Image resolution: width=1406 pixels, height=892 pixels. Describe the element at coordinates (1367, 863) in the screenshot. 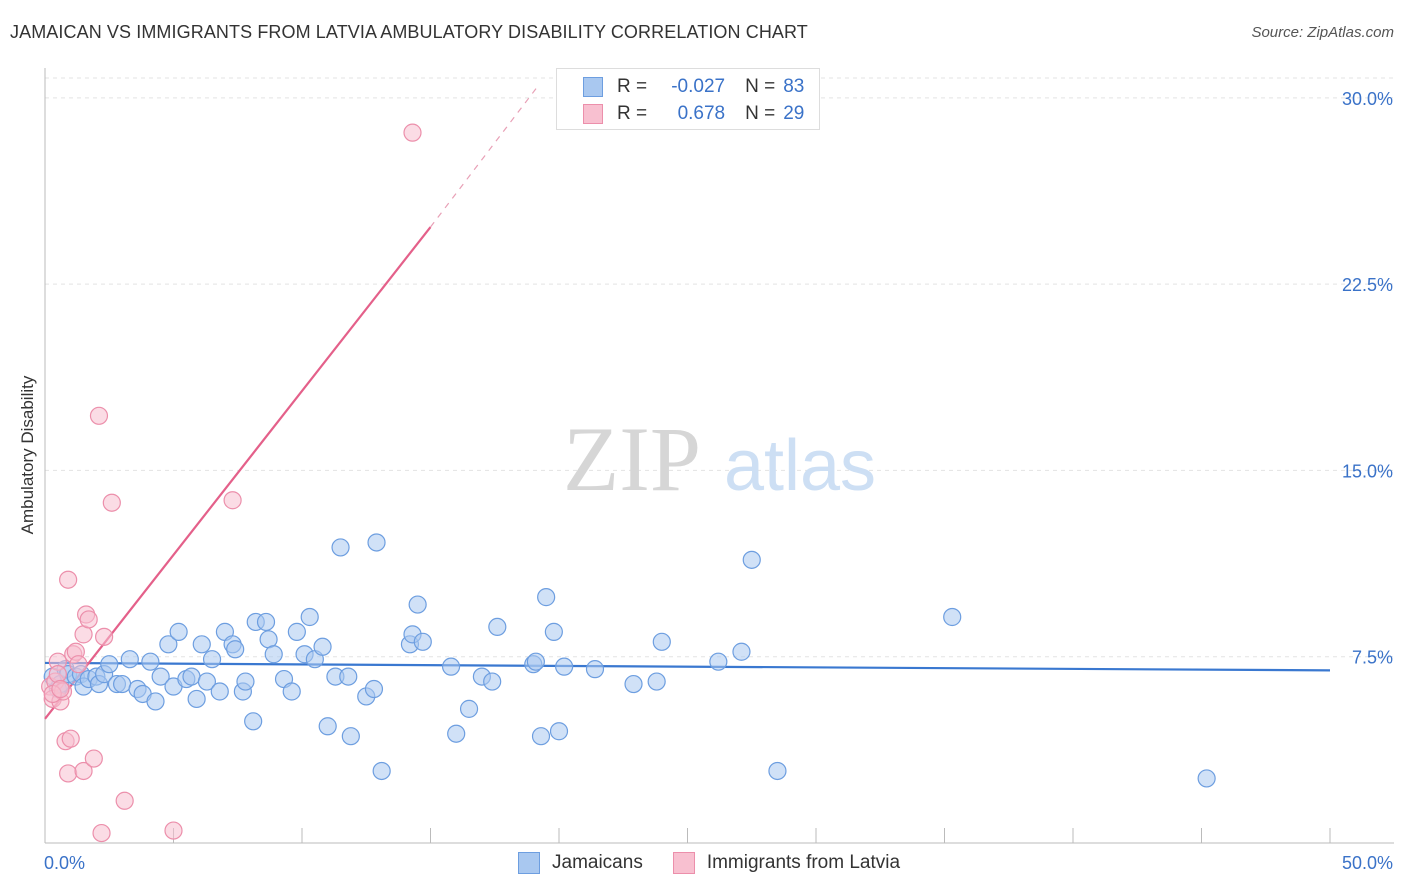

I see `x-tick-label: 50.0%` at that location.